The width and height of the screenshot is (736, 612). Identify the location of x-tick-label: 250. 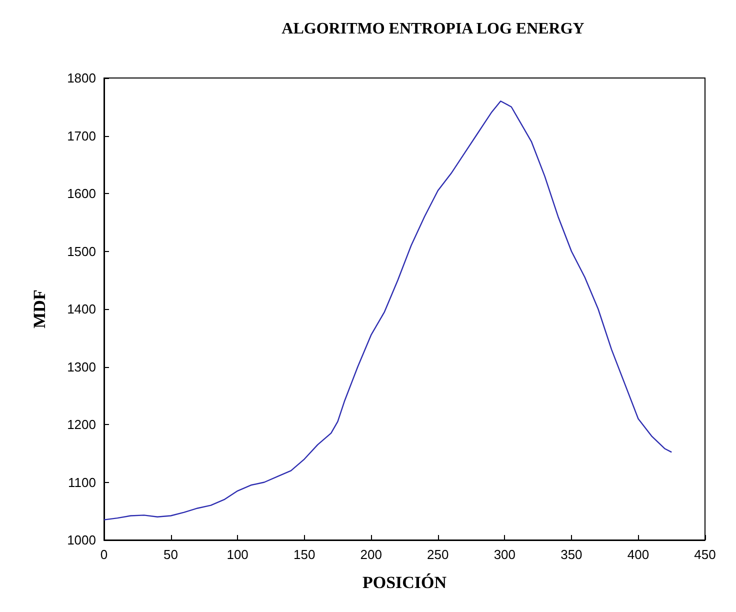
(438, 554).